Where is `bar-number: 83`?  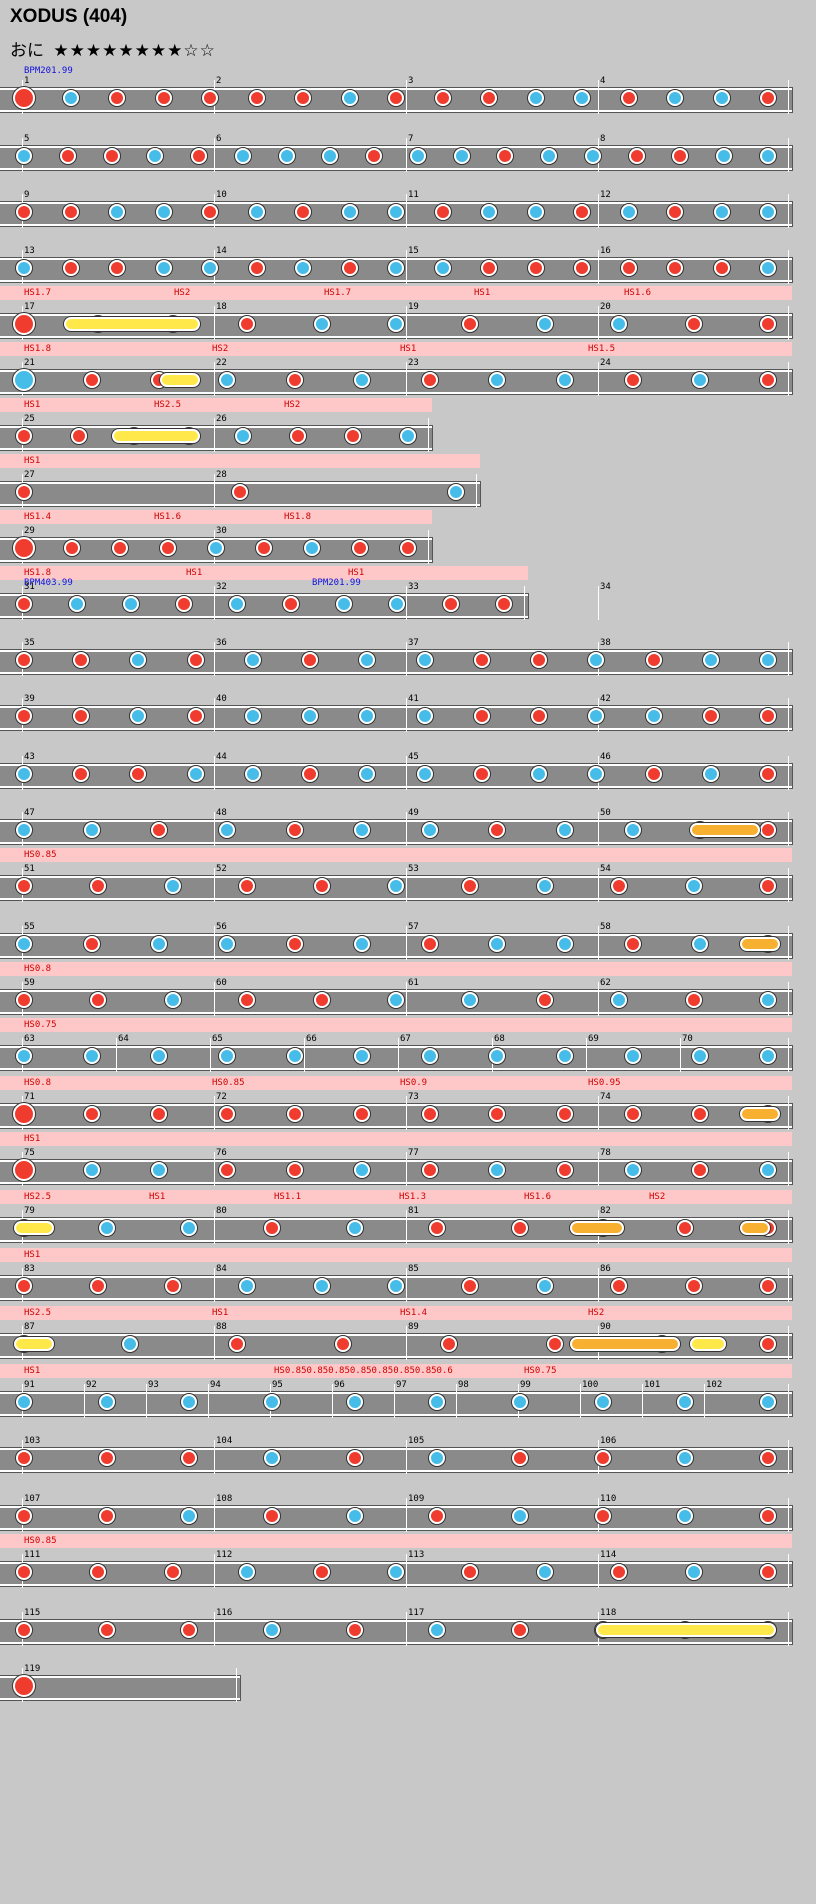
bar-number: 83 is located at coordinates (29, 1269).